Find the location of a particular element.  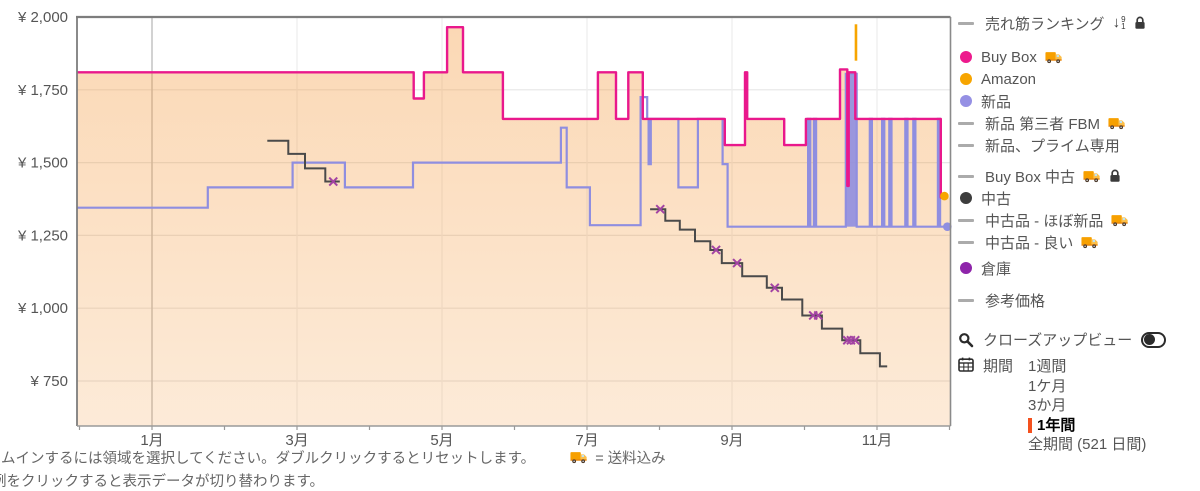

legend-item-new-prime: 新品、プライム専用 is located at coordinates (1079, 145).